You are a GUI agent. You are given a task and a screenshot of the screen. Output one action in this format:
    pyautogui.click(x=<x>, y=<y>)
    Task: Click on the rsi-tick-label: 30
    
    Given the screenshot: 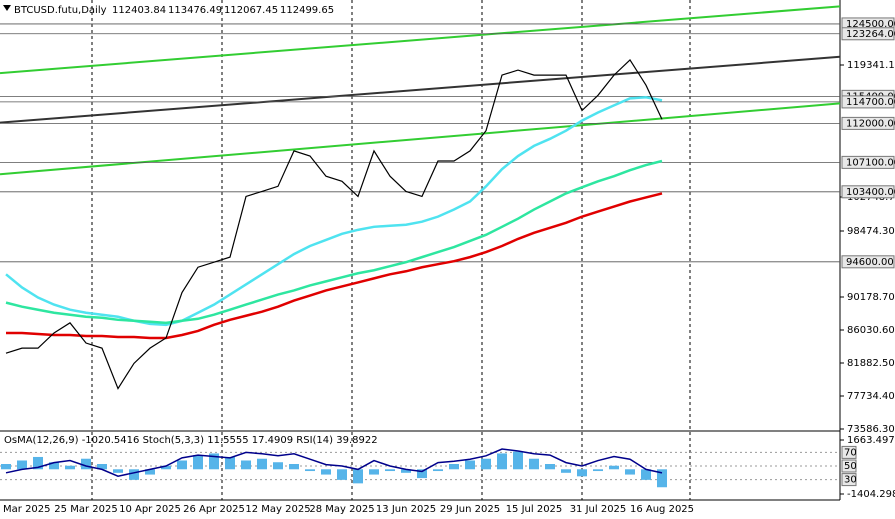 What is the action you would take?
    pyautogui.click(x=850, y=480)
    